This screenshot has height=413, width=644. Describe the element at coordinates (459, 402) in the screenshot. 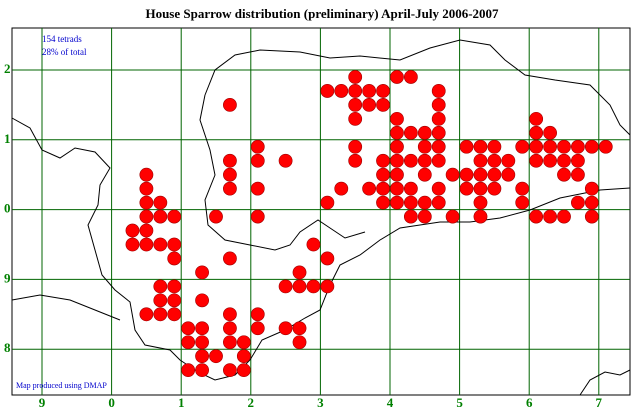

I see `x-grid-label: 5` at that location.